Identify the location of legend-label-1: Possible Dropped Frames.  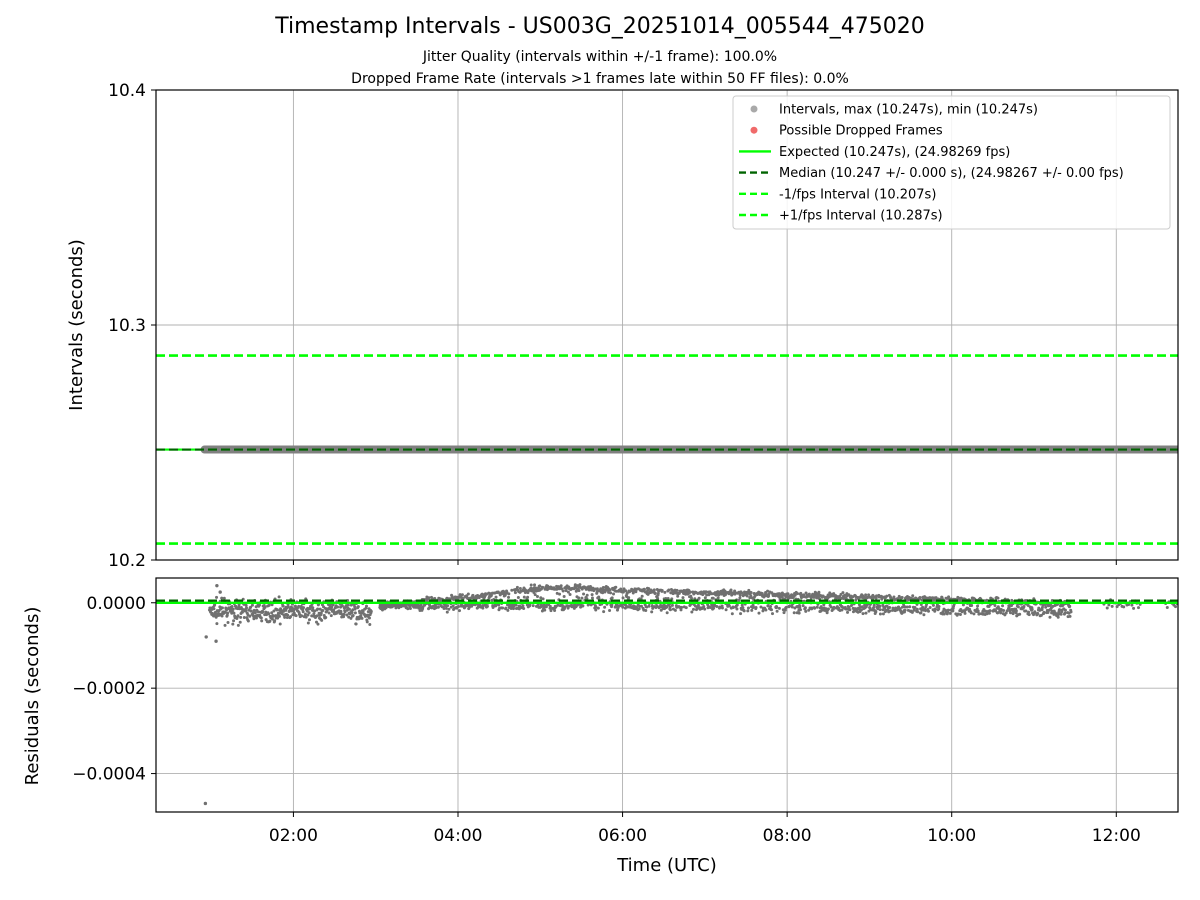
(861, 131).